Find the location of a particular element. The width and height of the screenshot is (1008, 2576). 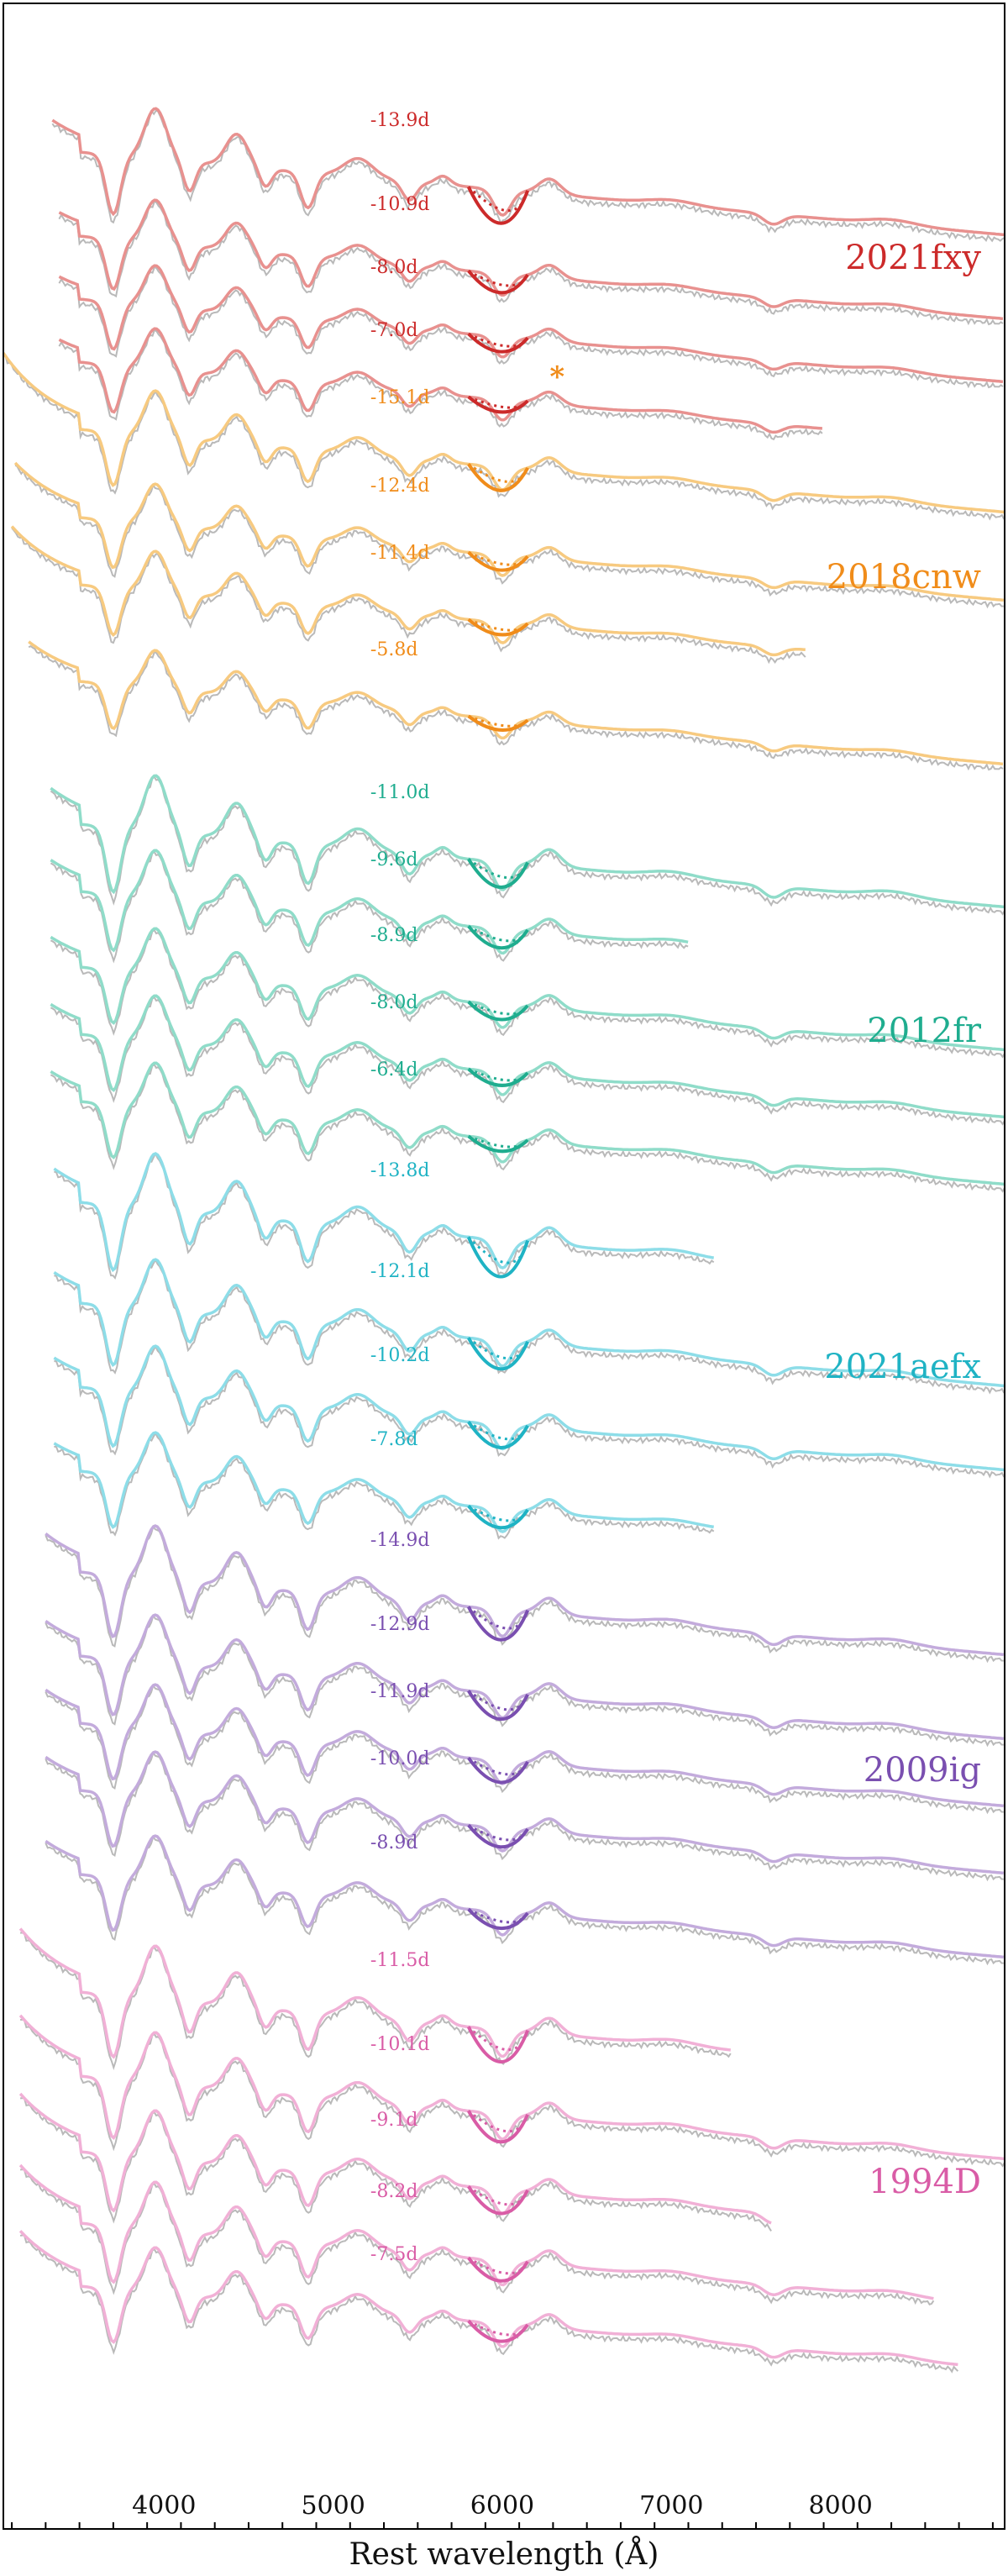

epoch-label: -12.4d is located at coordinates (400, 486).